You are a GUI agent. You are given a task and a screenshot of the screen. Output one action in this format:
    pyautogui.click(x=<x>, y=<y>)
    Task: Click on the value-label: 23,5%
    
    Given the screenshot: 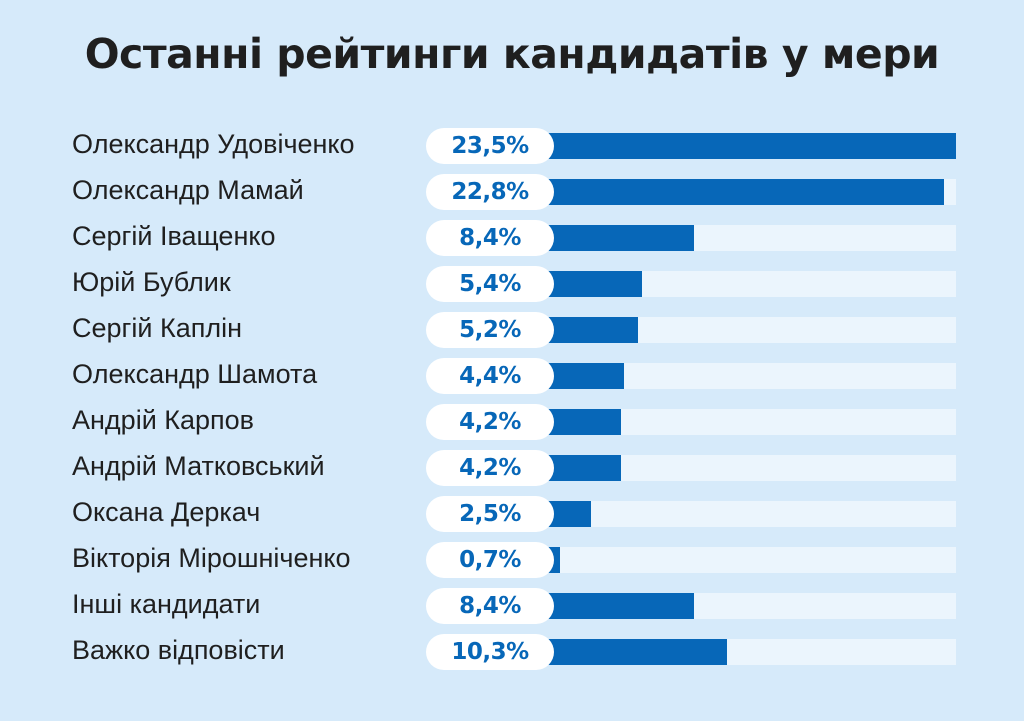 What is the action you would take?
    pyautogui.click(x=490, y=146)
    